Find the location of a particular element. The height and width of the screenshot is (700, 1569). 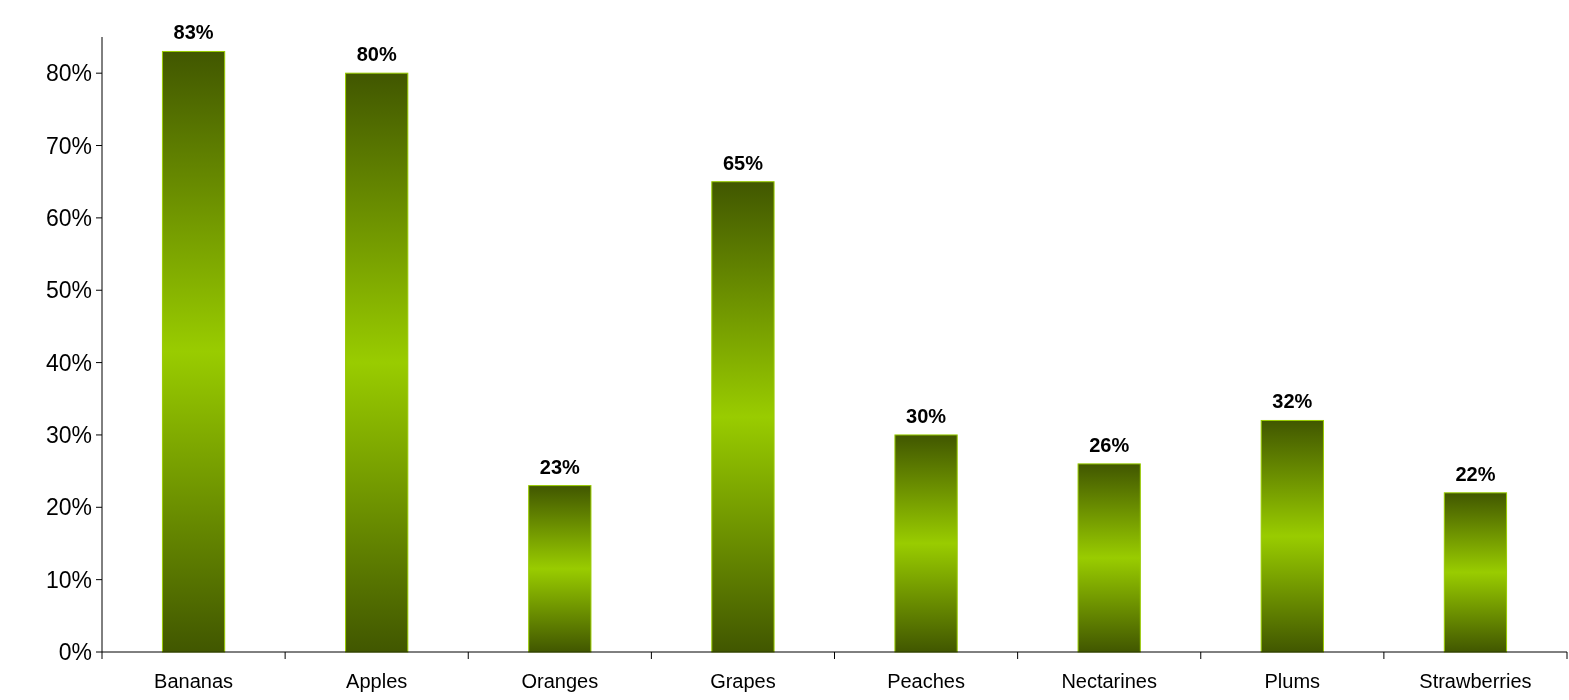

x-tick-label: Apples is located at coordinates (377, 681).